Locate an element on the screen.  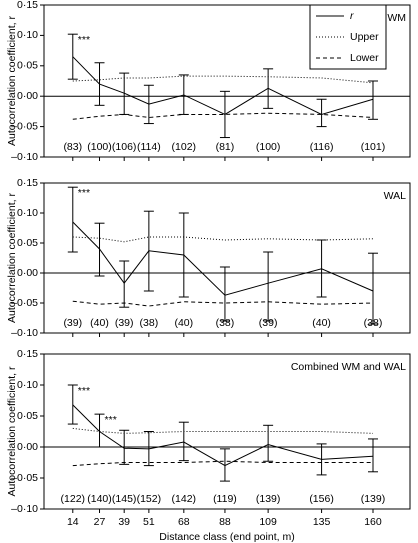
x-tick-label: 39 is located at coordinates (124, 522).